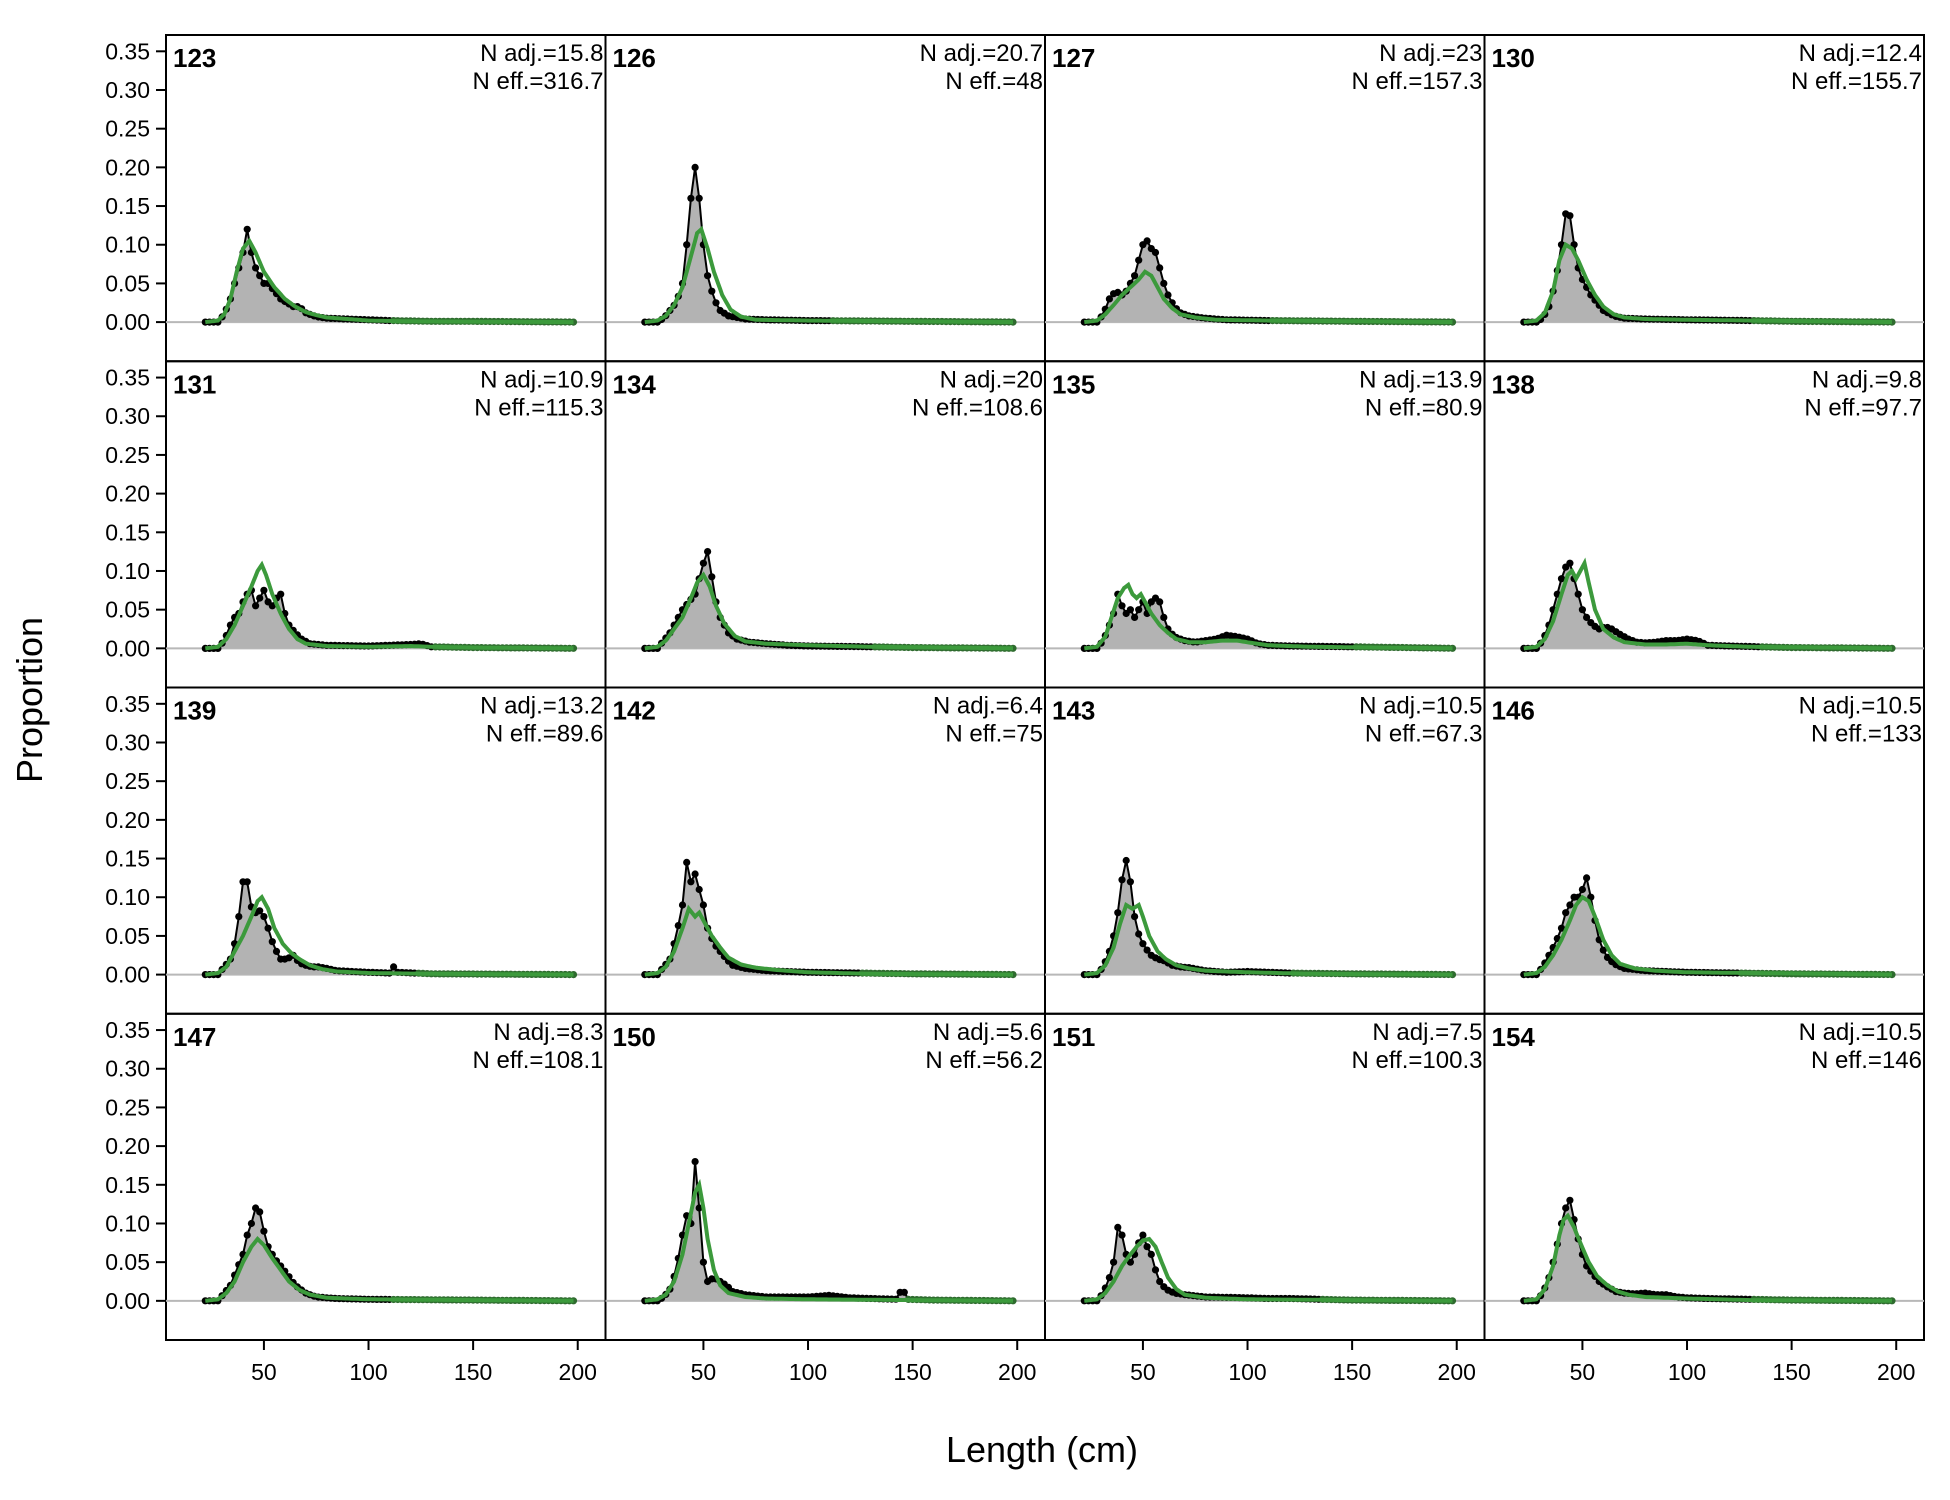 This screenshot has height=1500, width=1950. What do you see at coordinates (538, 81) in the screenshot?
I see `n-eff-label: N eff.=316.7` at bounding box center [538, 81].